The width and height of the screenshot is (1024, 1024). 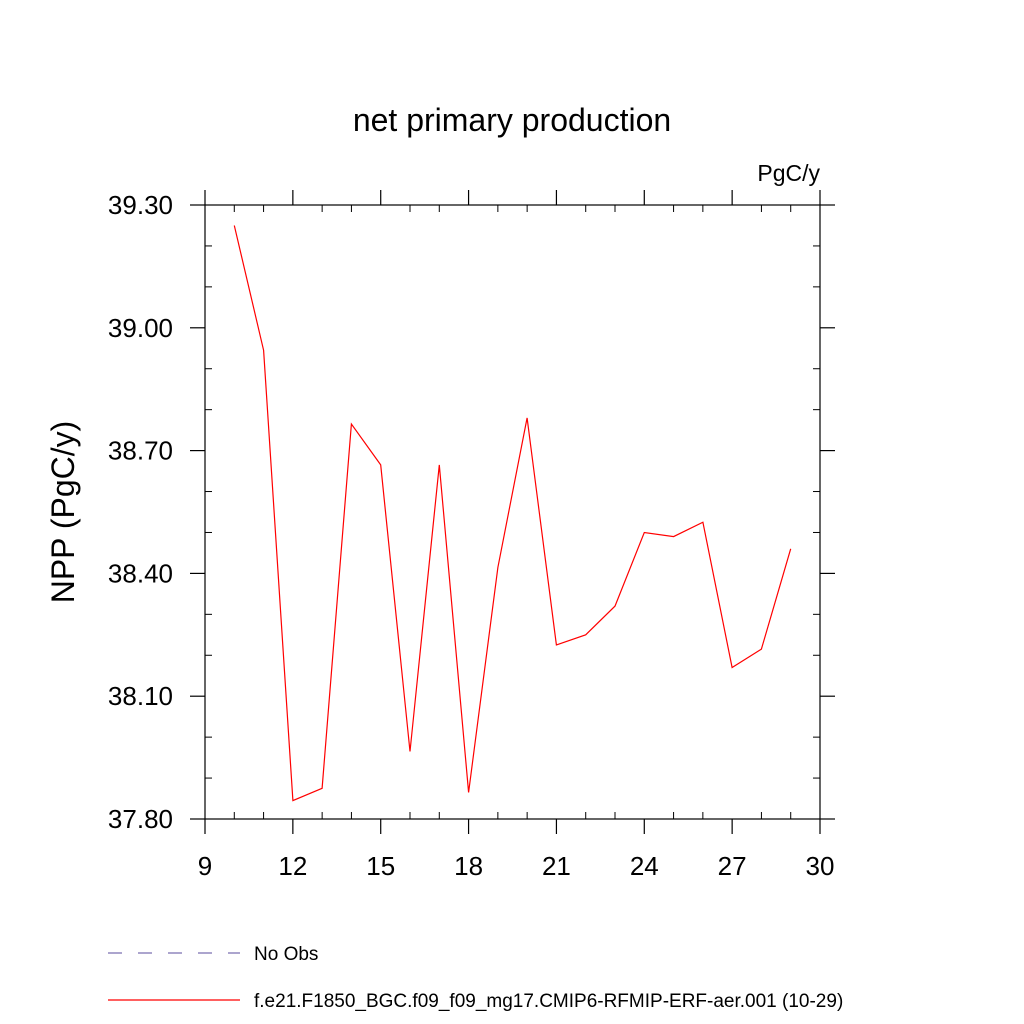 I want to click on y-tick-label: 37.80, so click(x=140, y=819).